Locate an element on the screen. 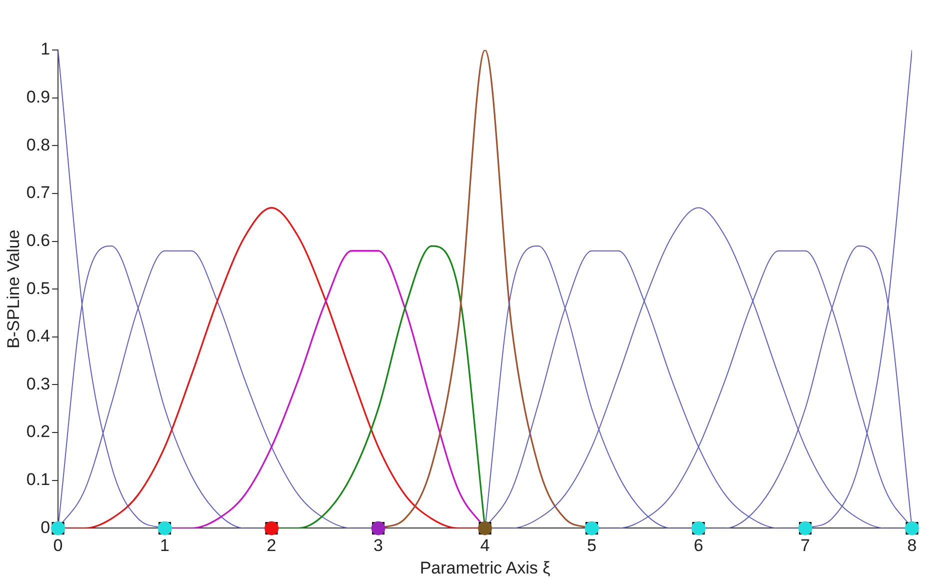 The width and height of the screenshot is (928, 581). y-tick-label: 0.1 is located at coordinates (38, 480).